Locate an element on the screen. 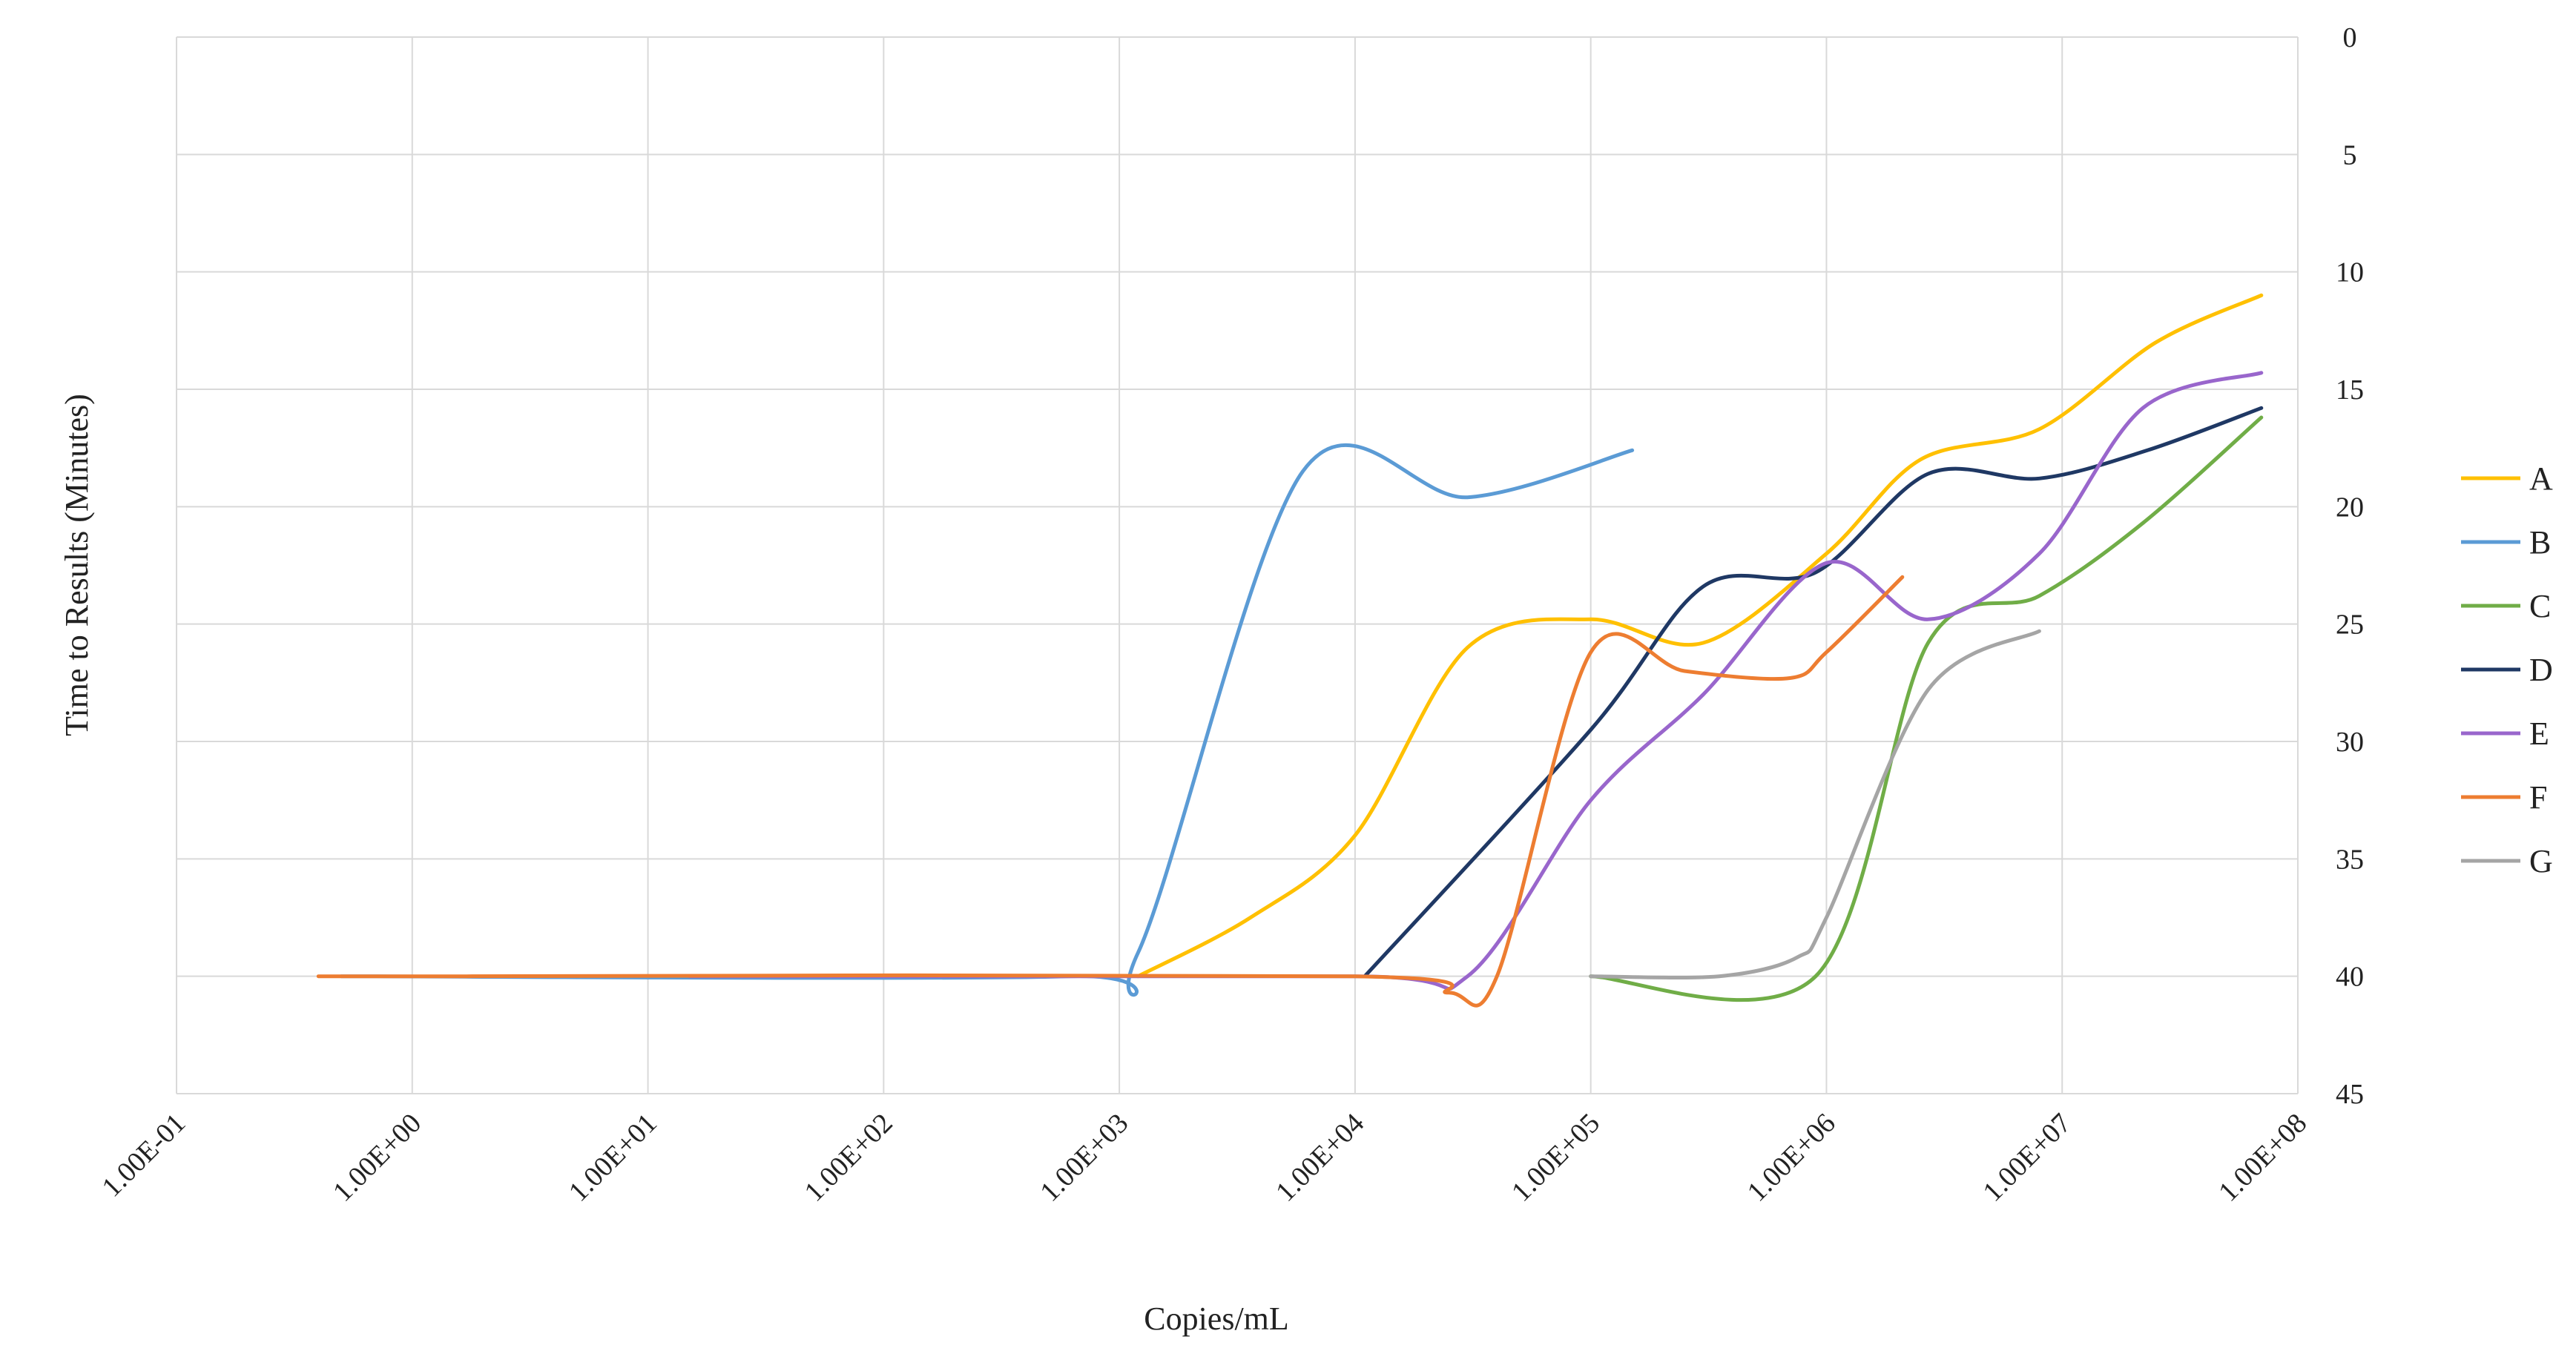  legend-label-c: C is located at coordinates (2540, 606).